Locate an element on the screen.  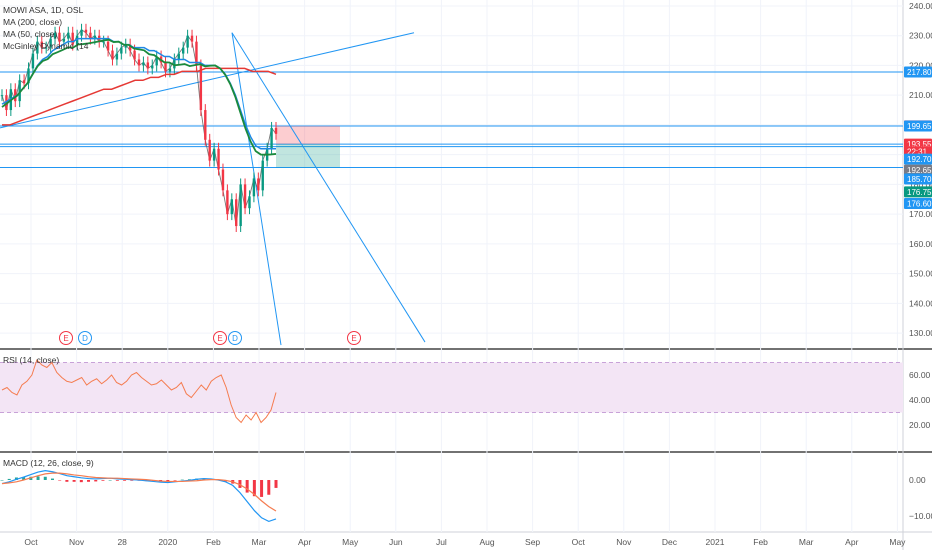
time-tick-label: Jun is located at coordinates (396, 542).